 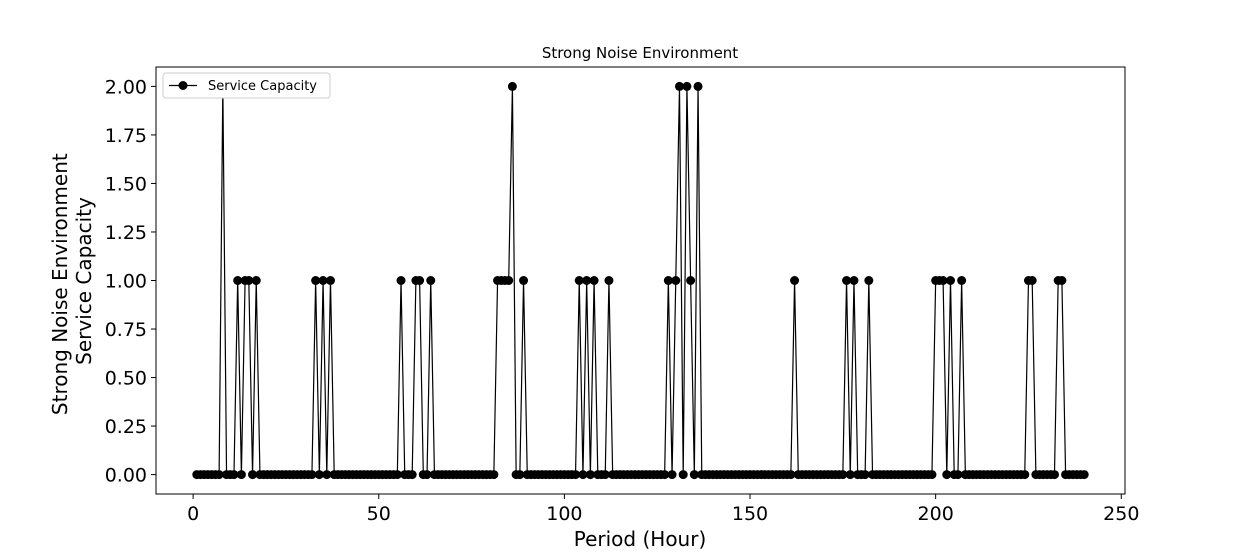 What do you see at coordinates (126, 427) in the screenshot?
I see `y-tick-label: 0.25` at bounding box center [126, 427].